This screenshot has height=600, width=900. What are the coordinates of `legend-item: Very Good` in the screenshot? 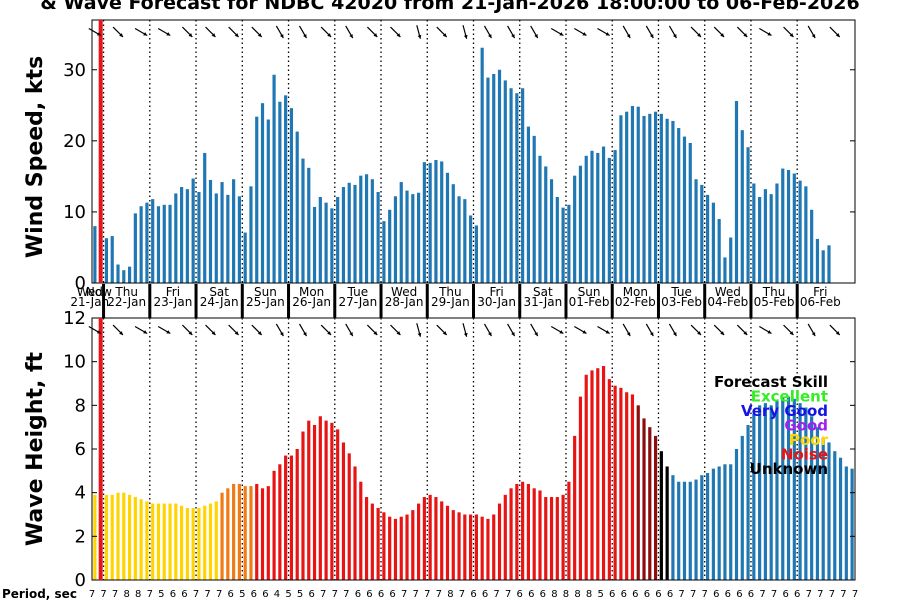 It's located at (784, 411).